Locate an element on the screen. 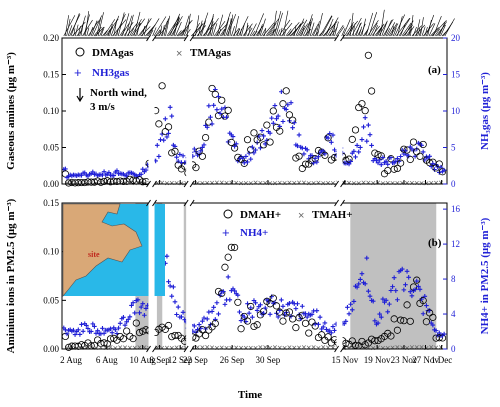 The height and width of the screenshot is (407, 500). site-inset-map: site is located at coordinates (113, 250).